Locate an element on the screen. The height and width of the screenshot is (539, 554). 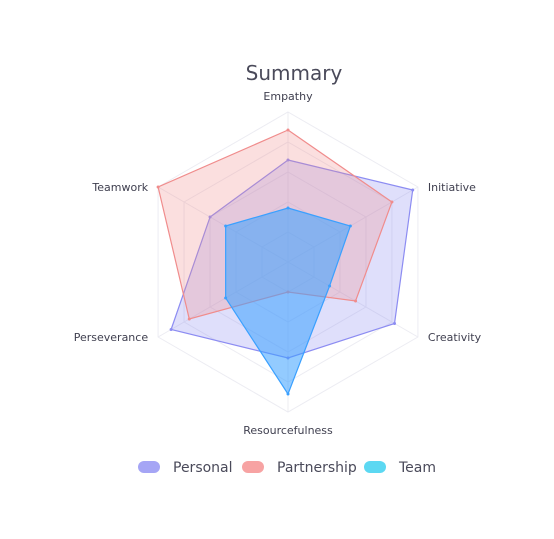
legend-item-personal: Personal is located at coordinates (185, 468).